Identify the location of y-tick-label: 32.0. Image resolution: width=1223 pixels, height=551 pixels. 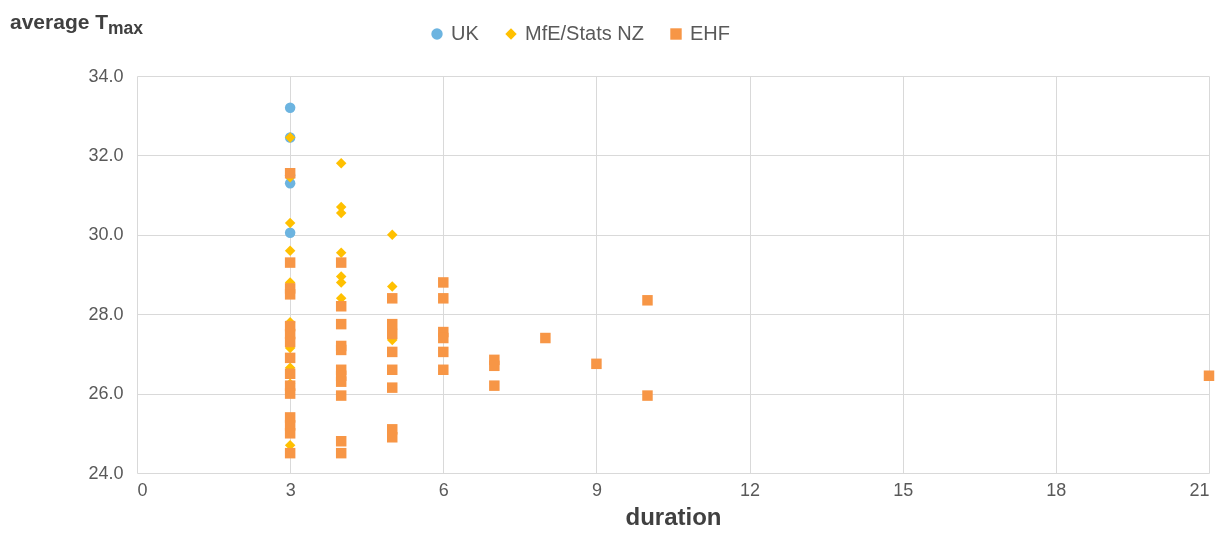
(106, 154).